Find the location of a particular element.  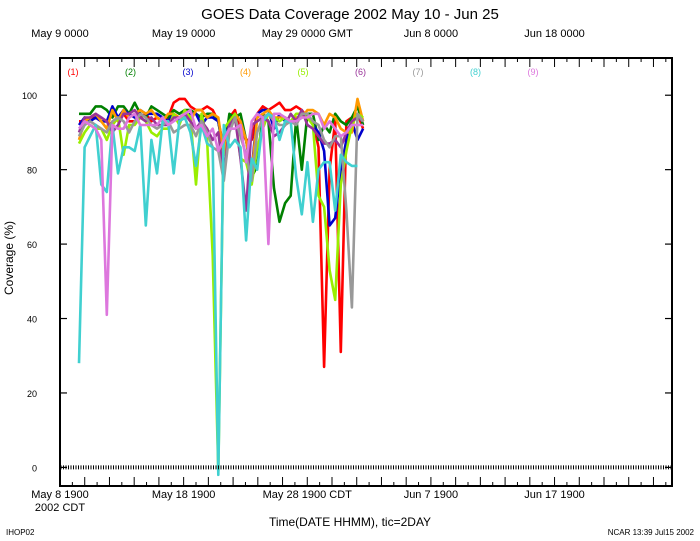

x-bottom-tick-label: May 18 1900 is located at coordinates (184, 495).